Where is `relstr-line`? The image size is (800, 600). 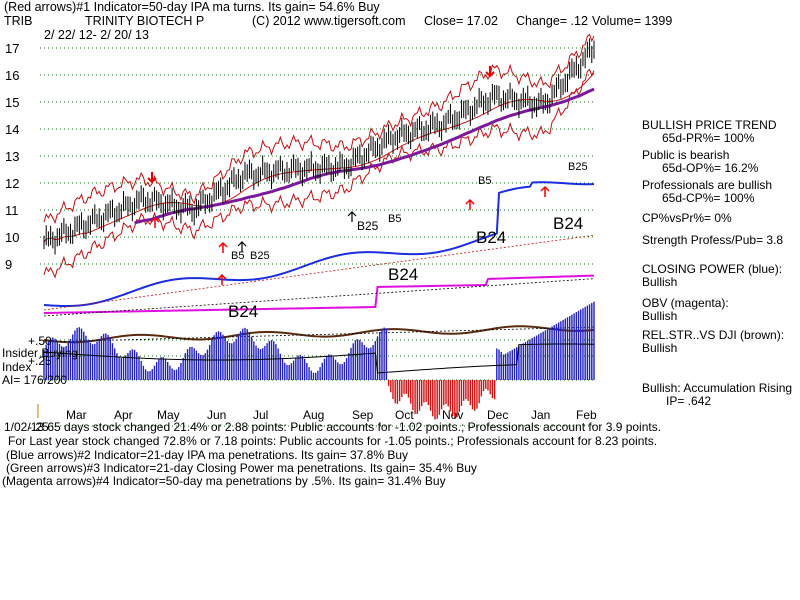
relstr-line is located at coordinates (319, 334).